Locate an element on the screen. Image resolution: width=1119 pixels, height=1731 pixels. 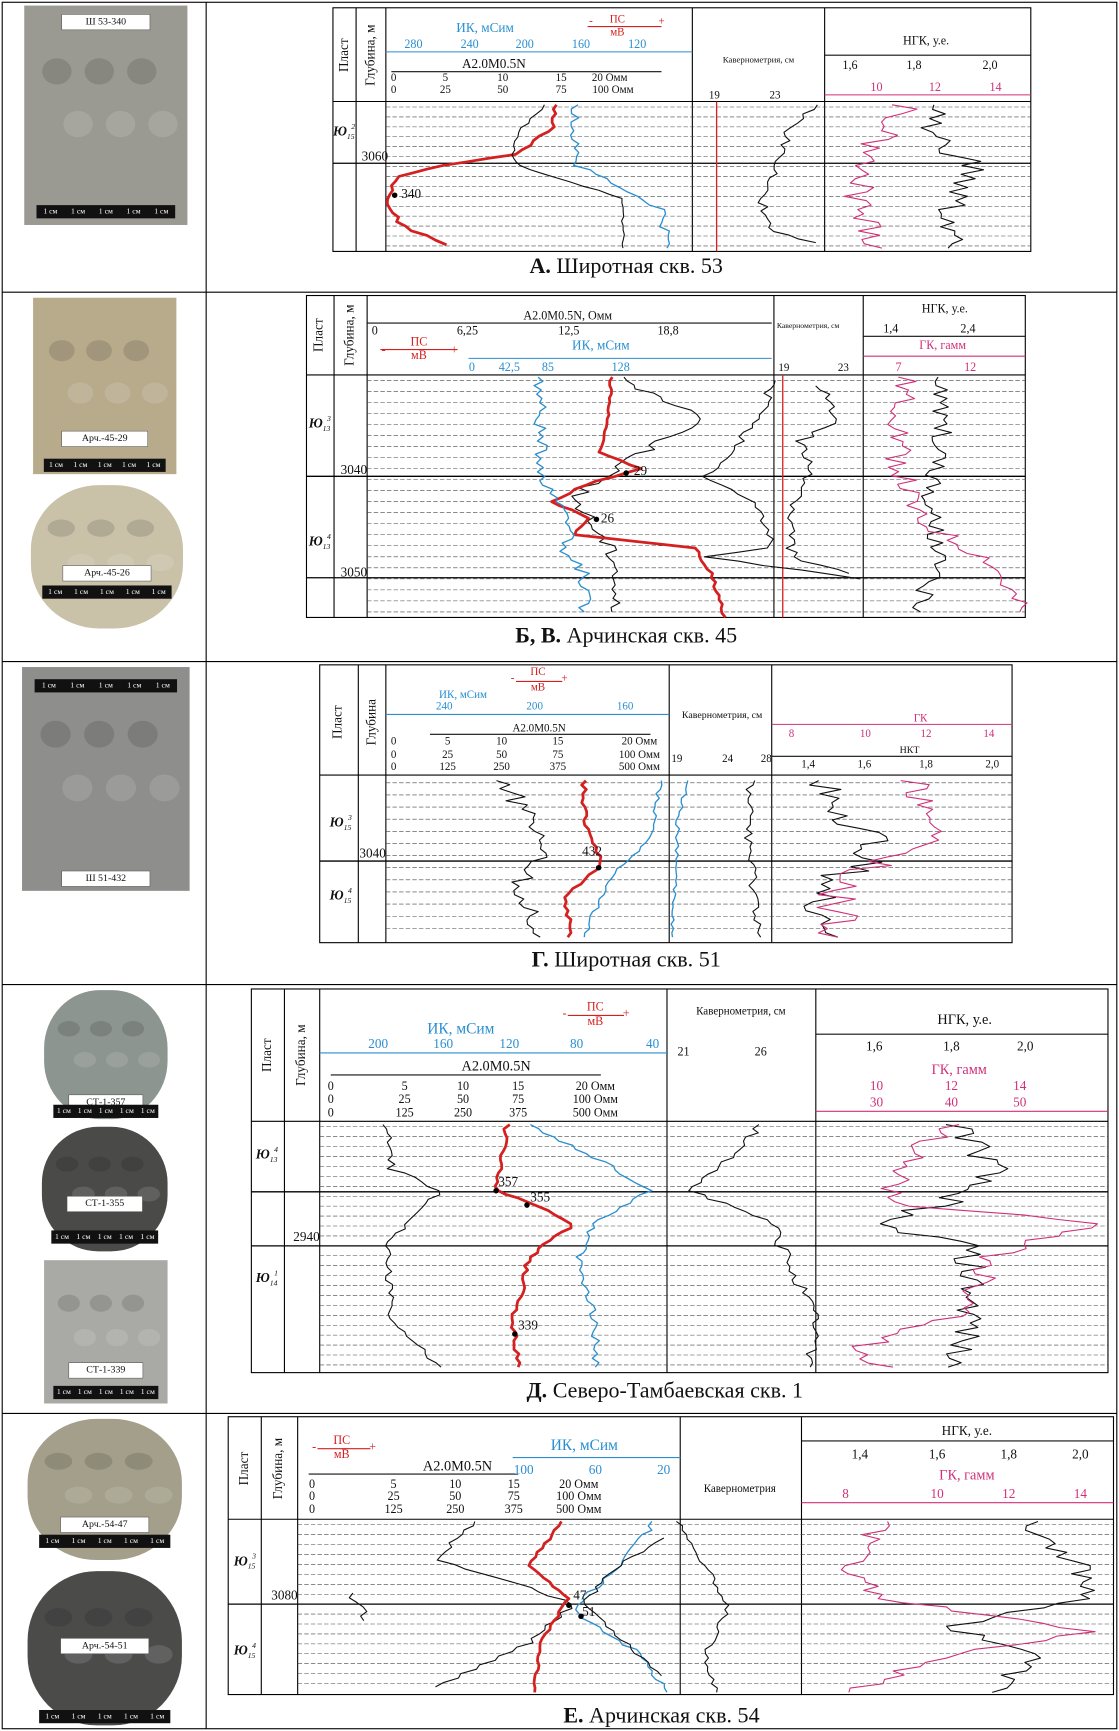
header-label: 20 Омм is located at coordinates (640, 742).